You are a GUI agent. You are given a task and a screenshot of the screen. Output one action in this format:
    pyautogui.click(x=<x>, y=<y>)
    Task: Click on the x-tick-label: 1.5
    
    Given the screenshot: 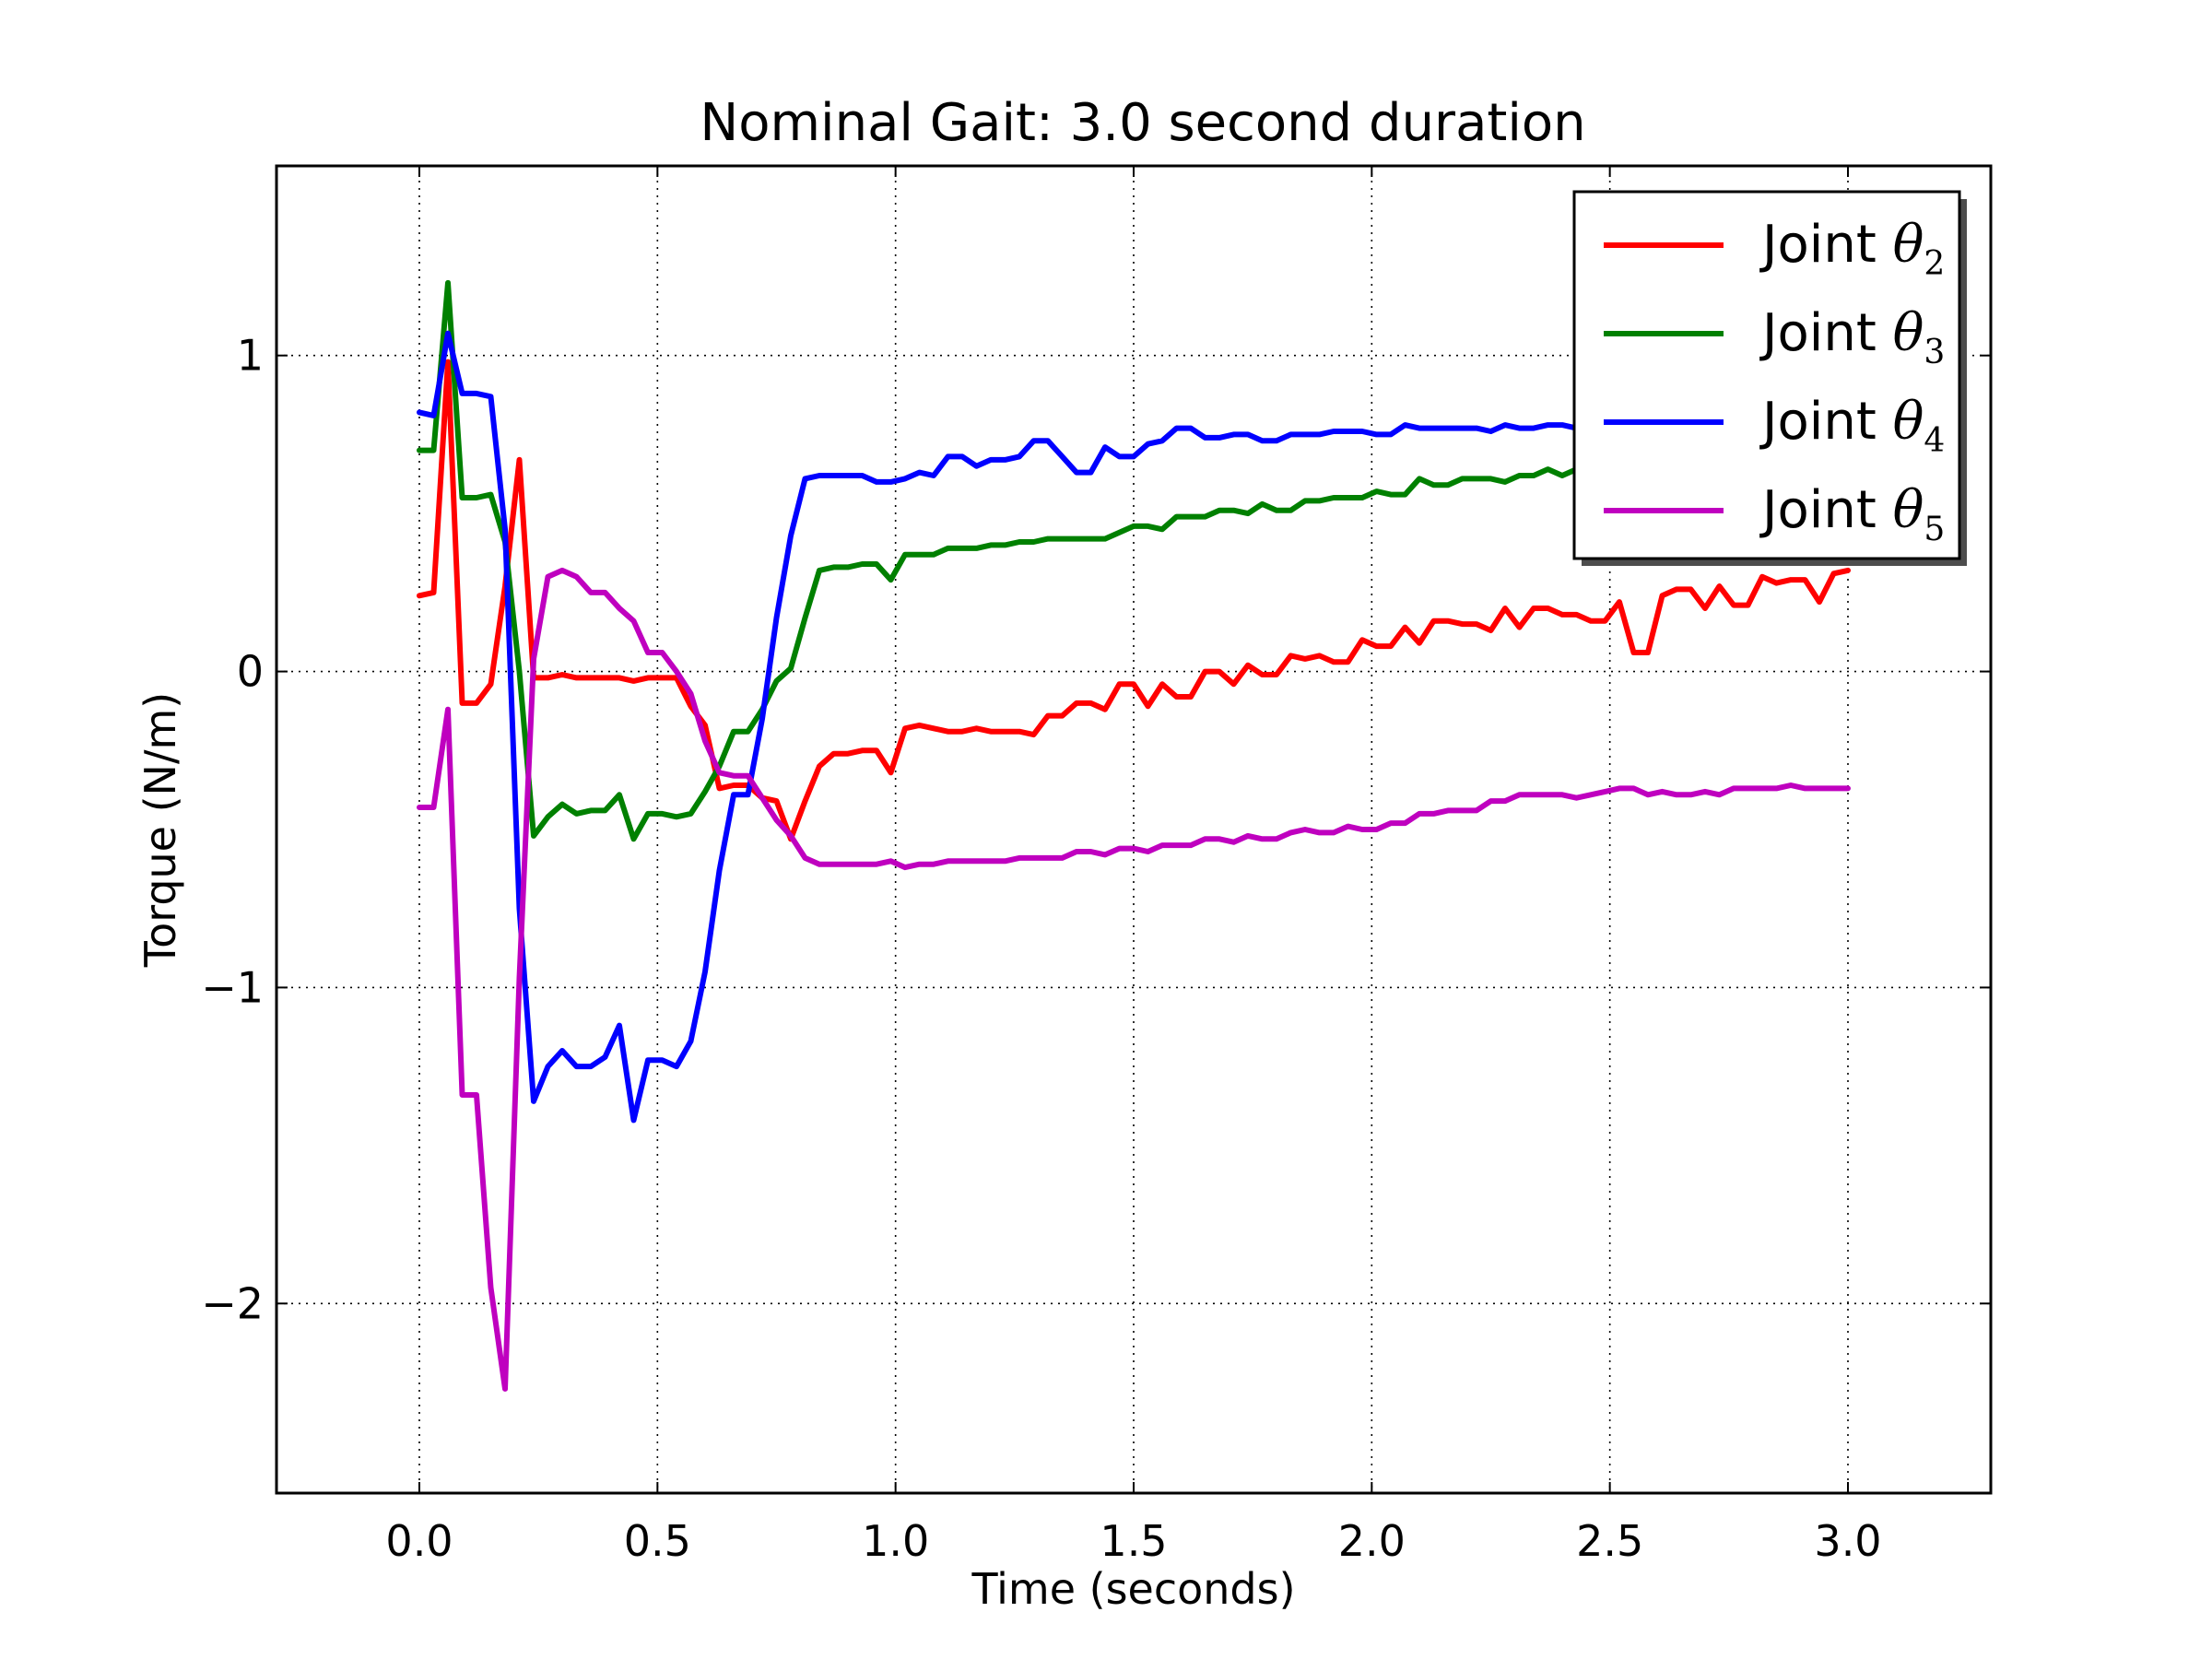 What is the action you would take?
    pyautogui.click(x=1133, y=1541)
    